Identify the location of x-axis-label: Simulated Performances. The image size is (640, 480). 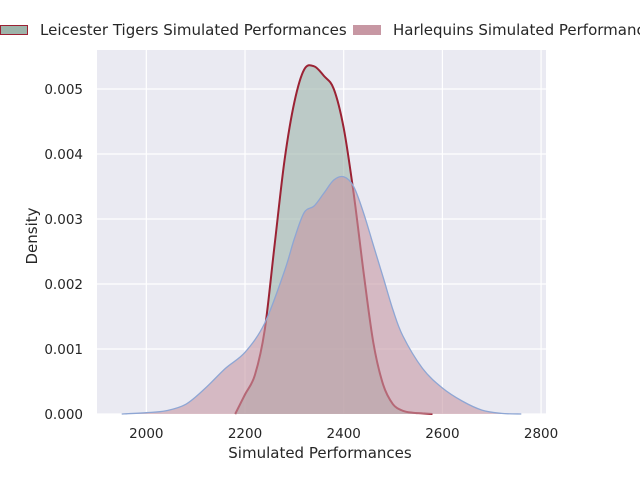
(320, 453).